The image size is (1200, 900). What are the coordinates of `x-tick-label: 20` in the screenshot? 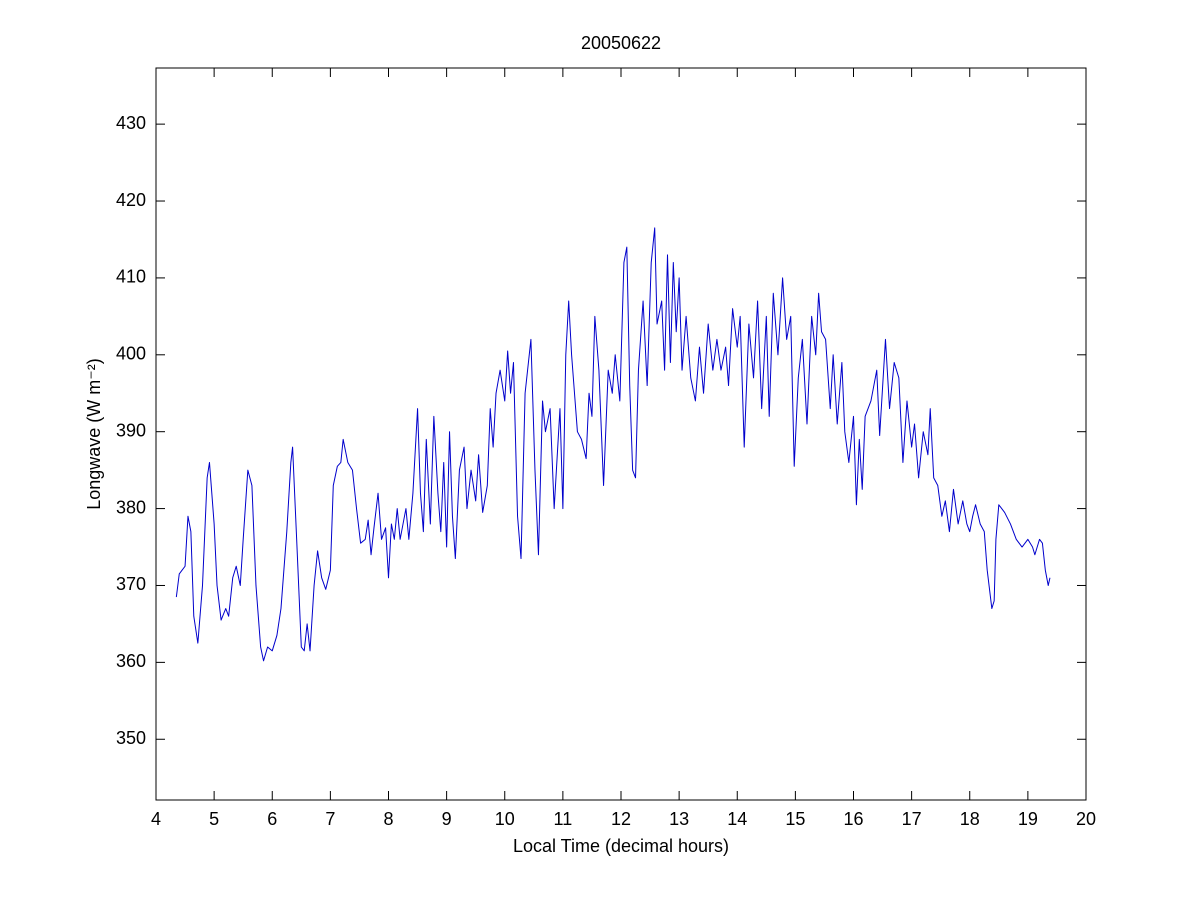 It's located at (1086, 819).